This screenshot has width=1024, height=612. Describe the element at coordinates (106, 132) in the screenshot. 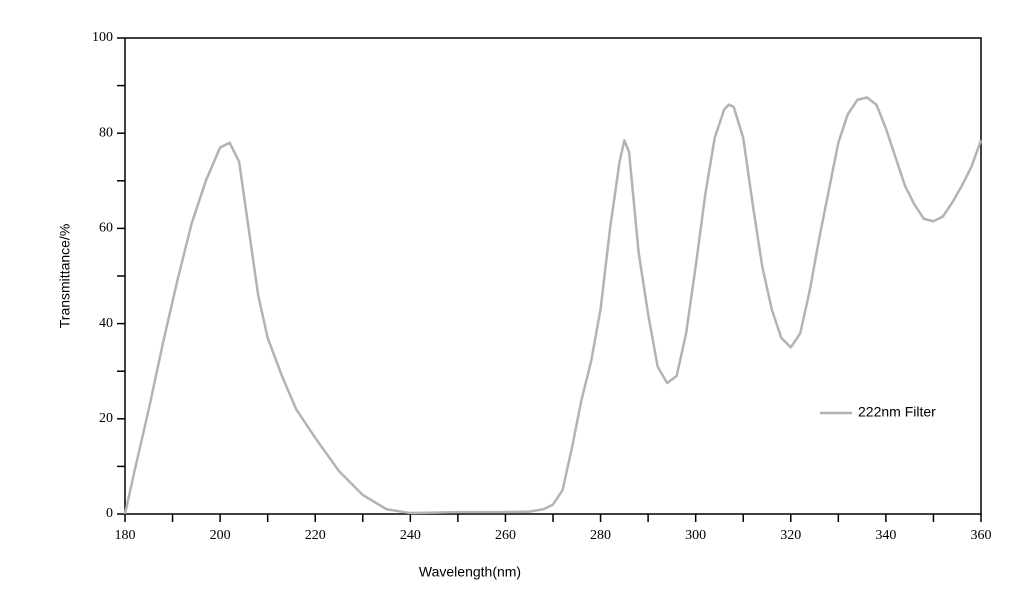

I see `y-tick-label: 80` at that location.